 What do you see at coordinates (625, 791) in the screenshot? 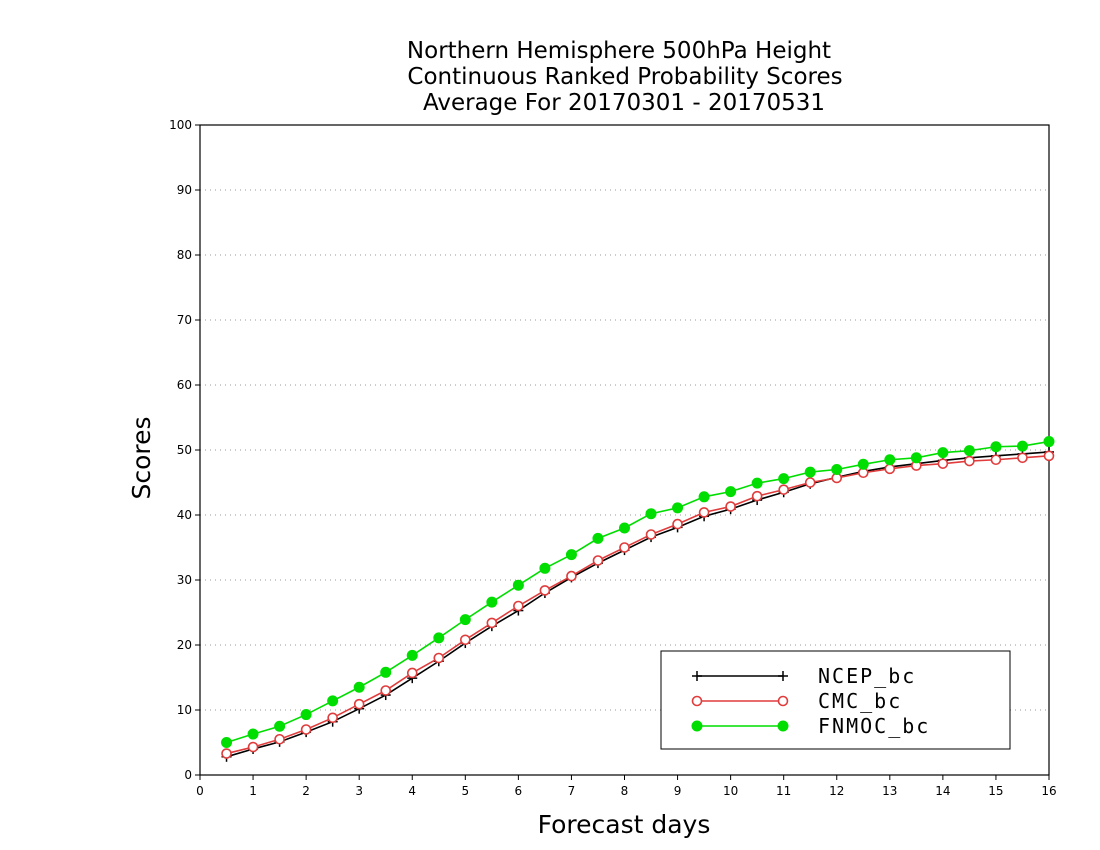
I see `x-tick-label: 8` at bounding box center [625, 791].